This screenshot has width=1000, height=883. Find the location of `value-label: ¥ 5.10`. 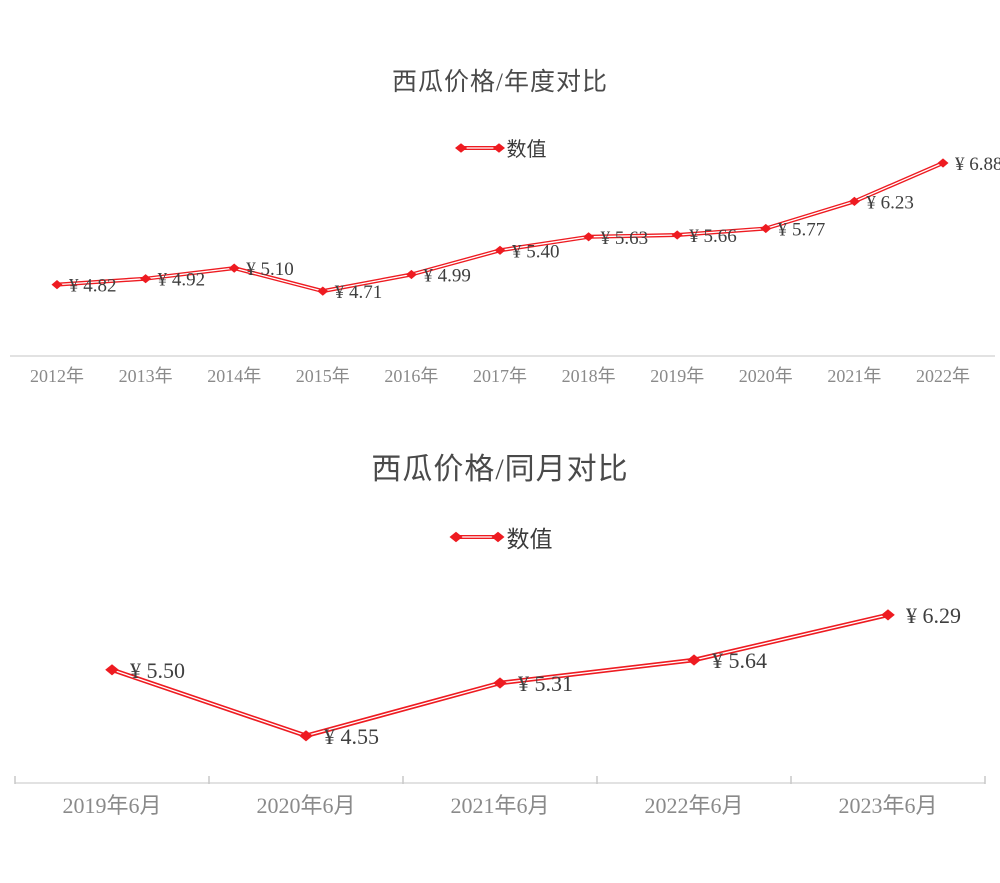

value-label: ¥ 5.10 is located at coordinates (270, 269).